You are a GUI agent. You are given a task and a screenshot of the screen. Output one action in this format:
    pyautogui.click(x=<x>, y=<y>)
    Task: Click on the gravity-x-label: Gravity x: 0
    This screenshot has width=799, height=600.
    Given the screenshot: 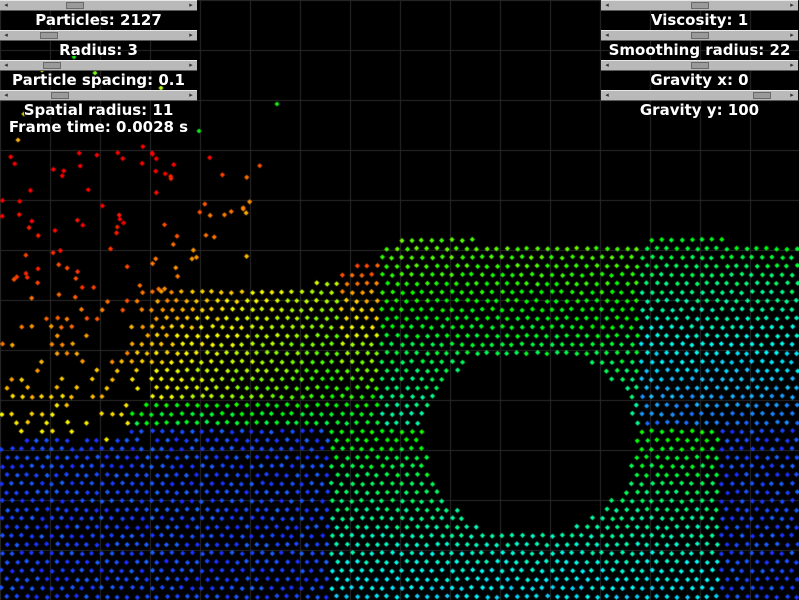 What is the action you would take?
    pyautogui.click(x=699, y=80)
    